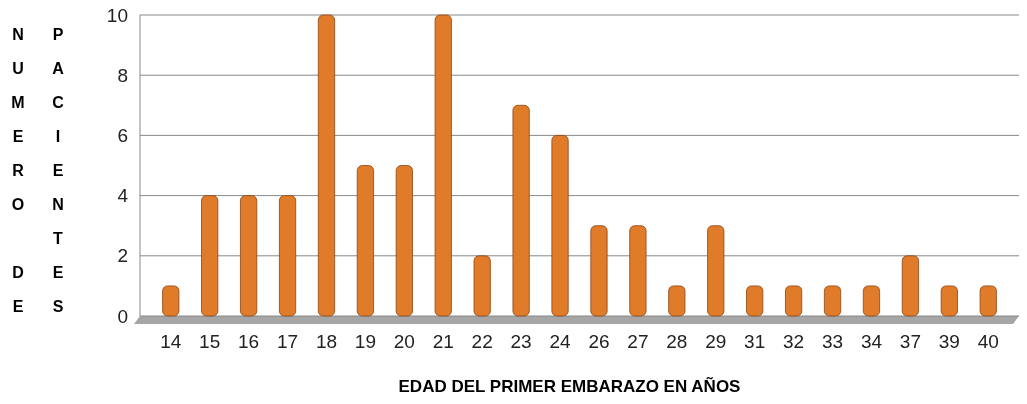 This screenshot has height=404, width=1027. What do you see at coordinates (122, 316) in the screenshot?
I see `y-tick-label: 0` at bounding box center [122, 316].